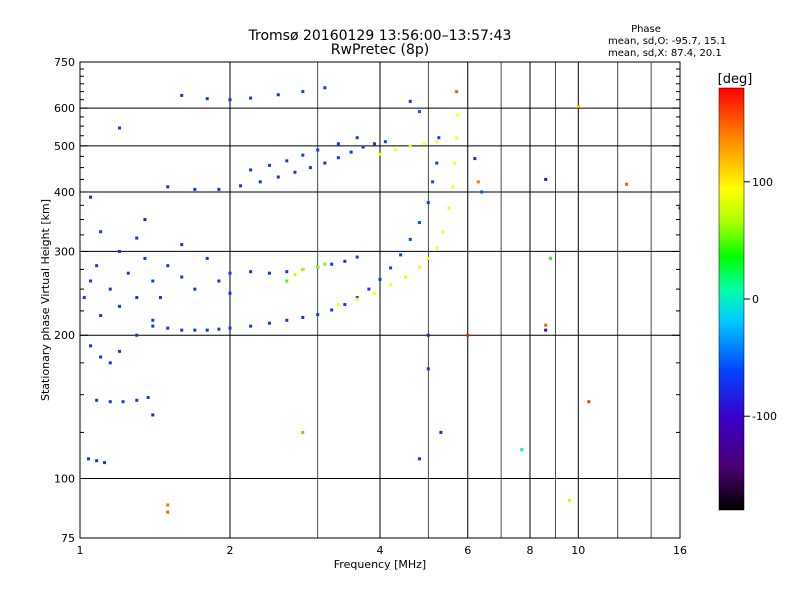  I want to click on colorbar-tick-label: 0, so click(755, 299).